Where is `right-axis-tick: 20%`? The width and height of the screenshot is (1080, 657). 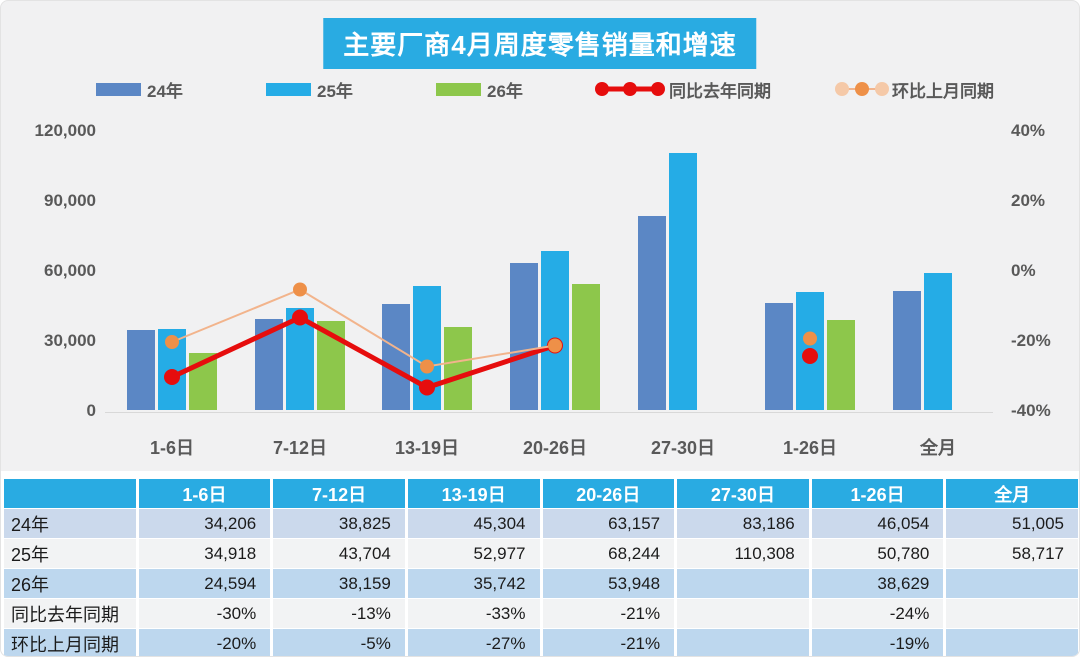
right-axis-tick: 20% is located at coordinates (1028, 200).